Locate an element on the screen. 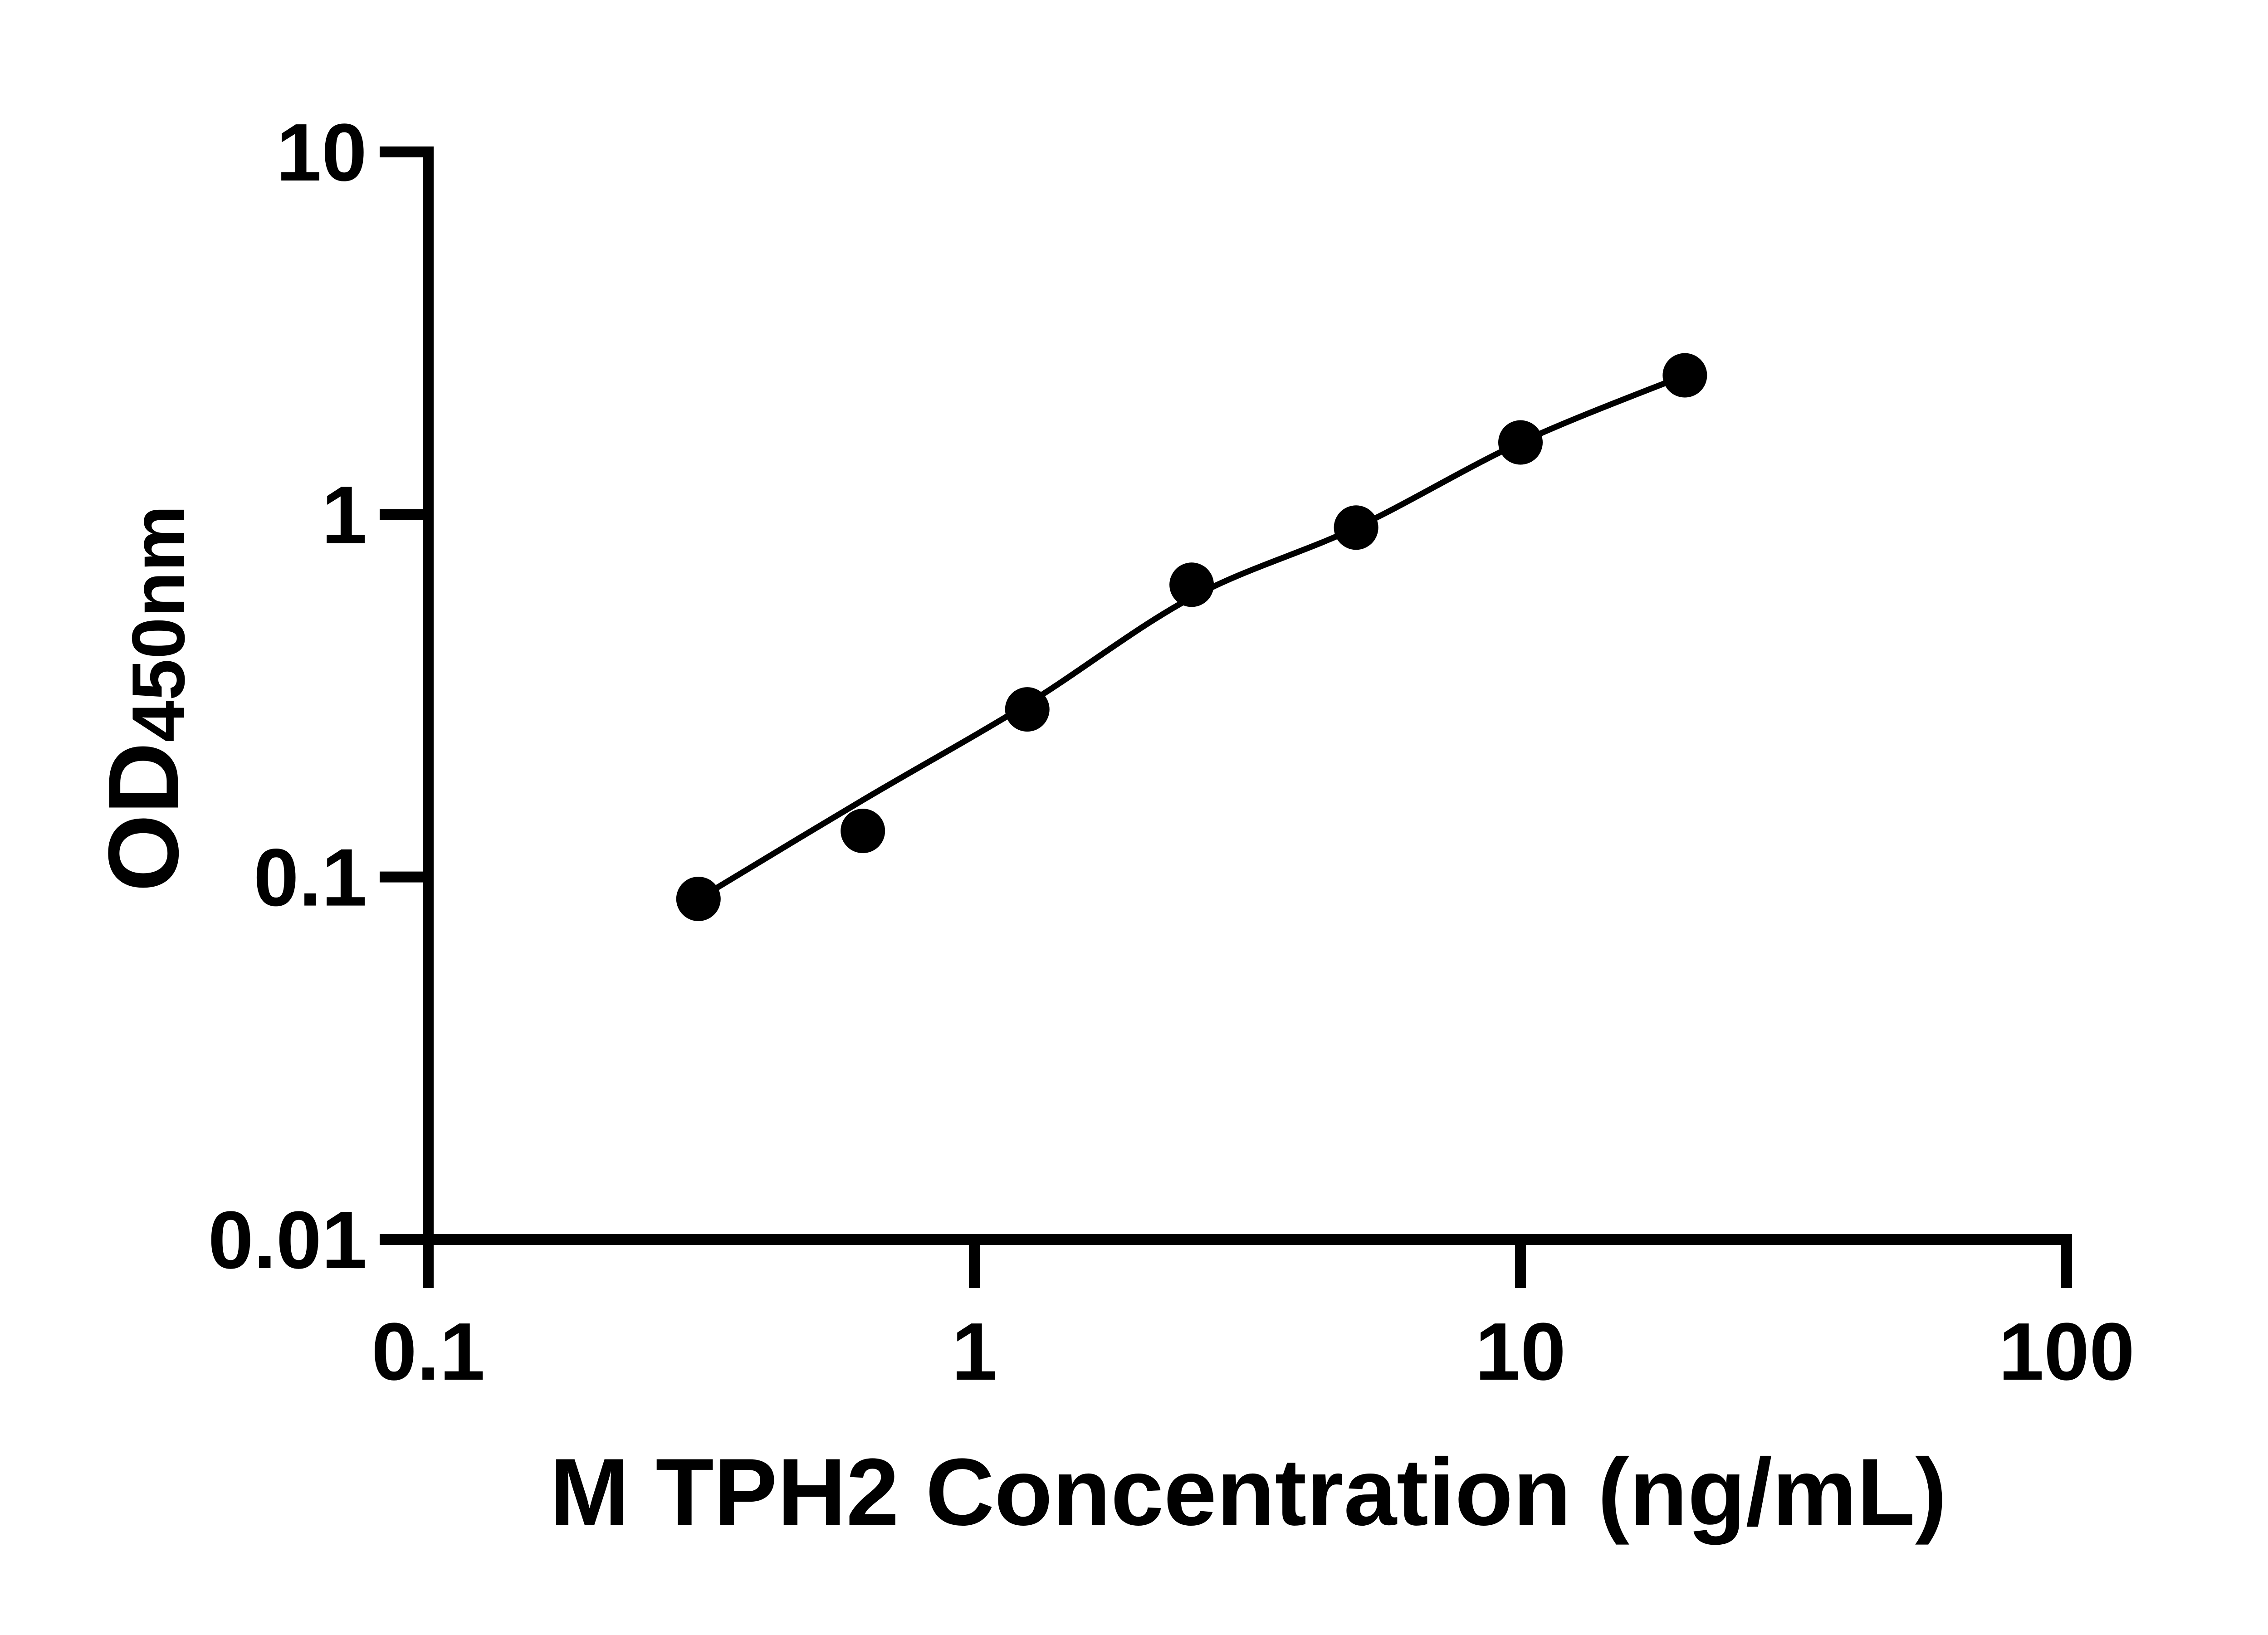  y-tick-label-0.01: 0.01 is located at coordinates (288, 1241).